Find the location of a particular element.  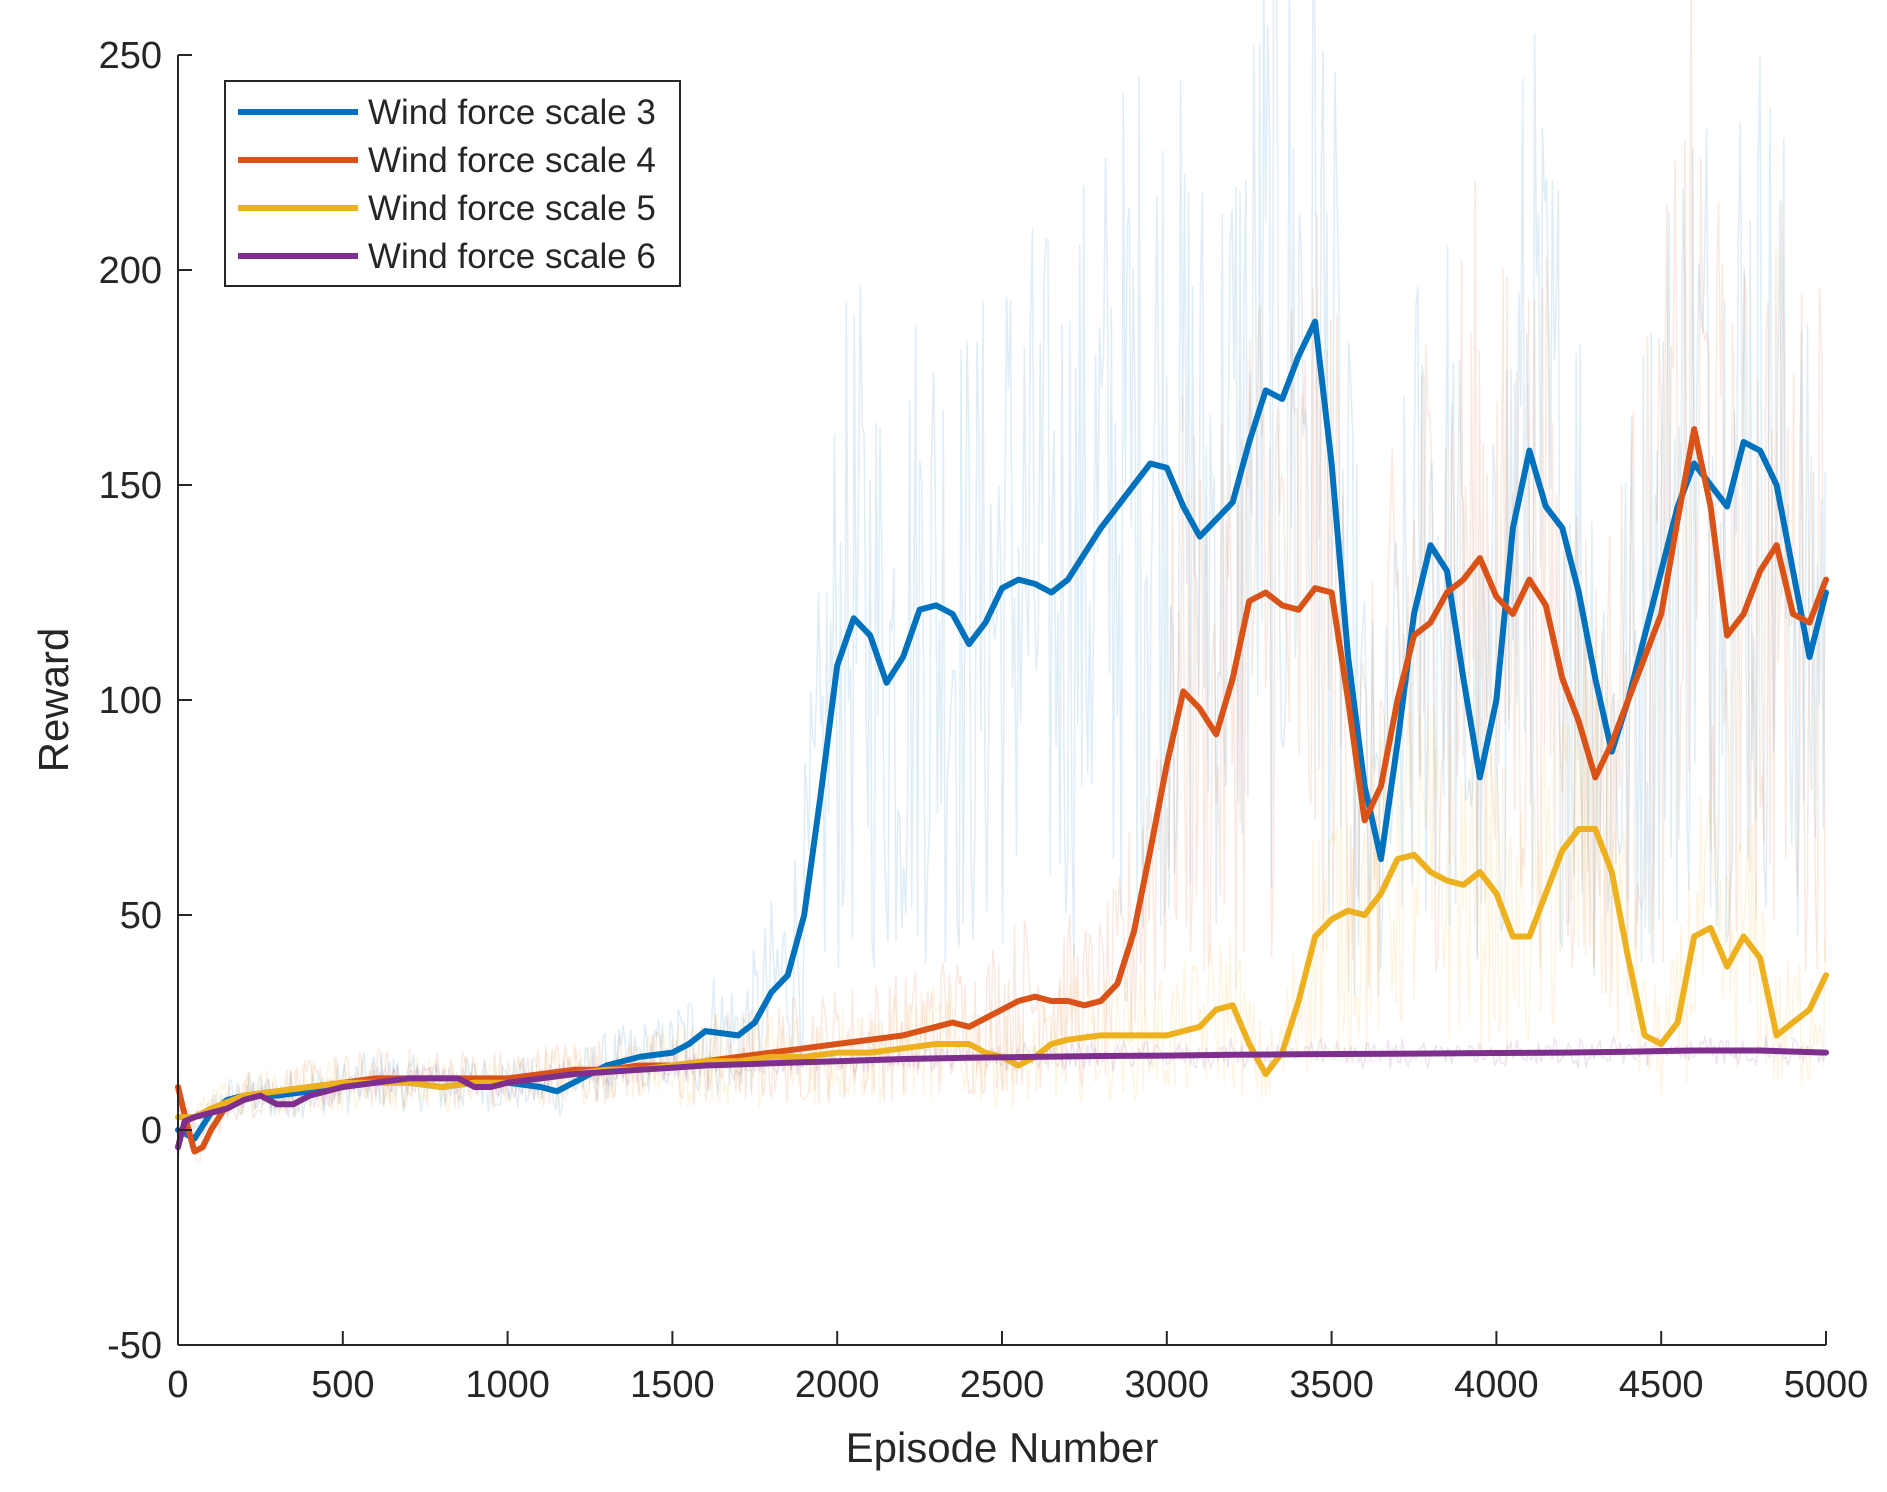

x-tick-label: 3000 is located at coordinates (1167, 1385).